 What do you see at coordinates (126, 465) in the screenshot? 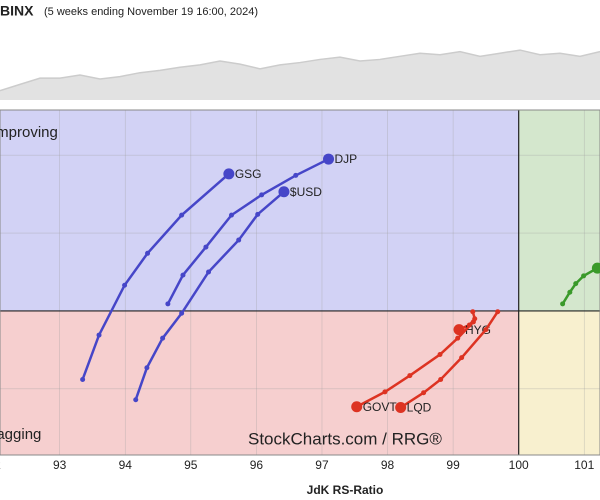
I see `x-tick-label: 94` at bounding box center [126, 465].